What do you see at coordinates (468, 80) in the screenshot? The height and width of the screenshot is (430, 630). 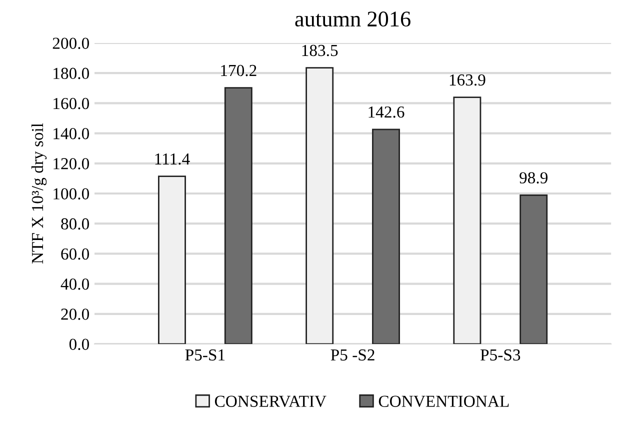 I see `data-label: 163.9` at bounding box center [468, 80].